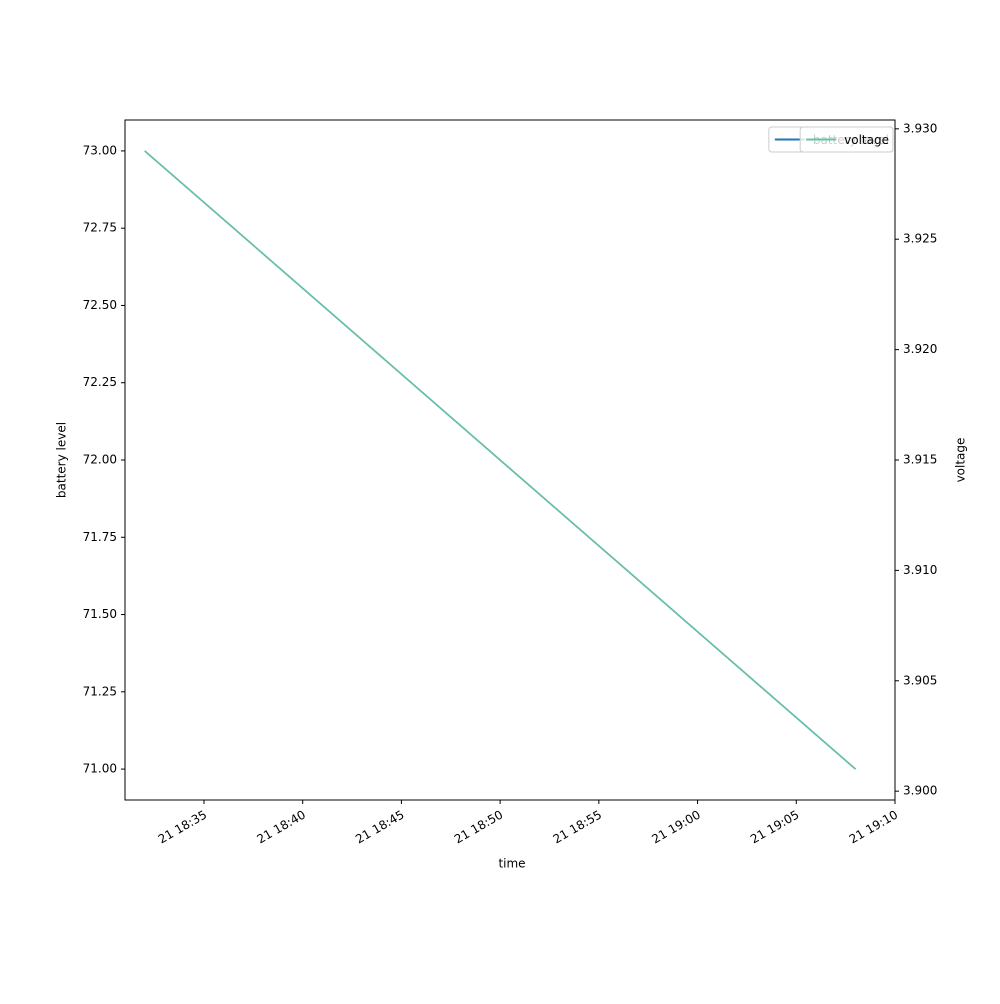 This screenshot has width=1000, height=1004. I want to click on legend-box, so click(846, 139).